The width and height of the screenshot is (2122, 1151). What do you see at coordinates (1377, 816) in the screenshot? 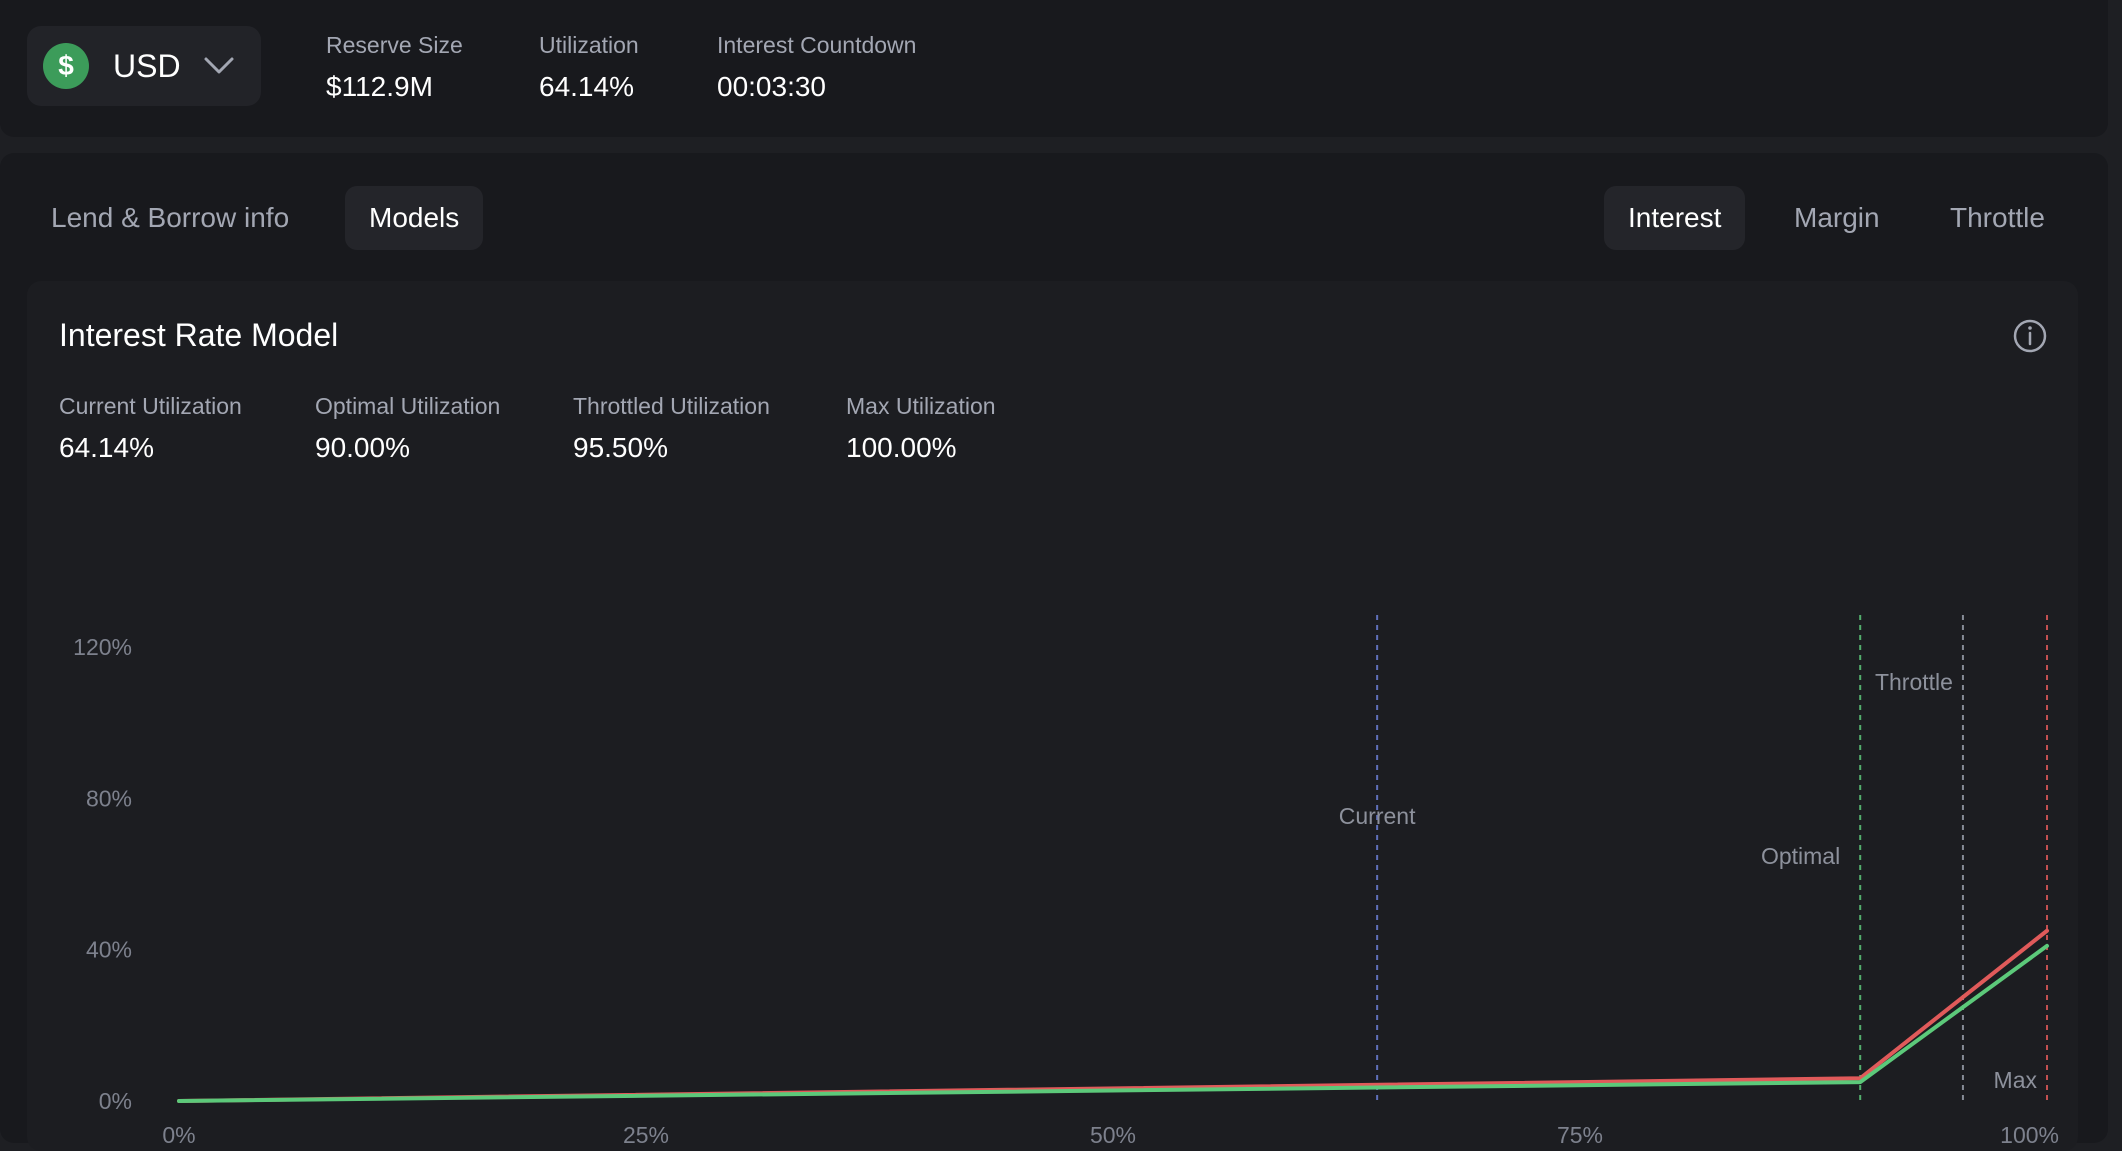
I see `marker-label-current: Current` at bounding box center [1377, 816].